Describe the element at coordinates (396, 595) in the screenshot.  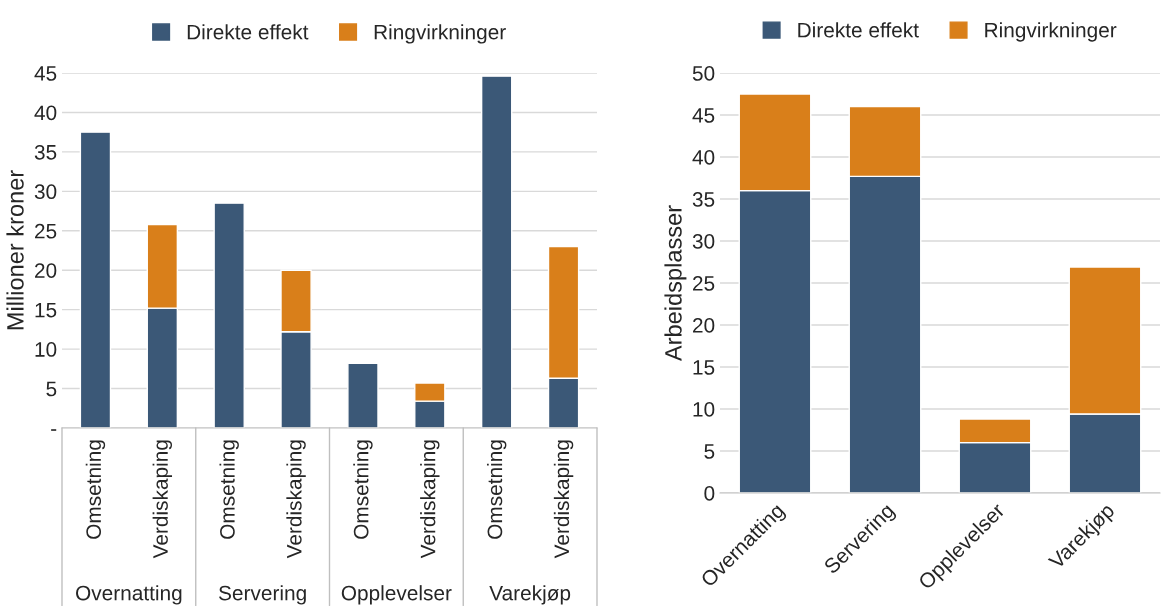
I see `text: Opplevelser` at that location.